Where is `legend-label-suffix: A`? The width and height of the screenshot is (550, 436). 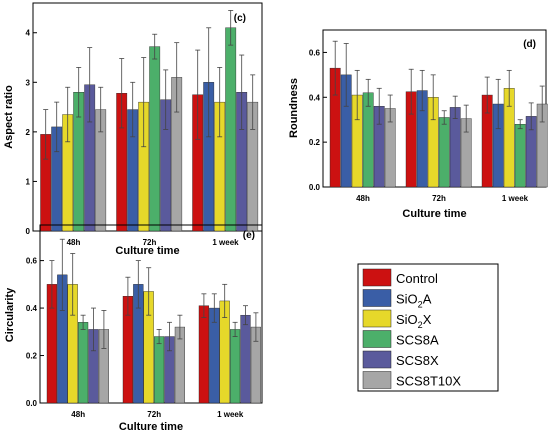 legend-label-suffix: A is located at coordinates (427, 299).